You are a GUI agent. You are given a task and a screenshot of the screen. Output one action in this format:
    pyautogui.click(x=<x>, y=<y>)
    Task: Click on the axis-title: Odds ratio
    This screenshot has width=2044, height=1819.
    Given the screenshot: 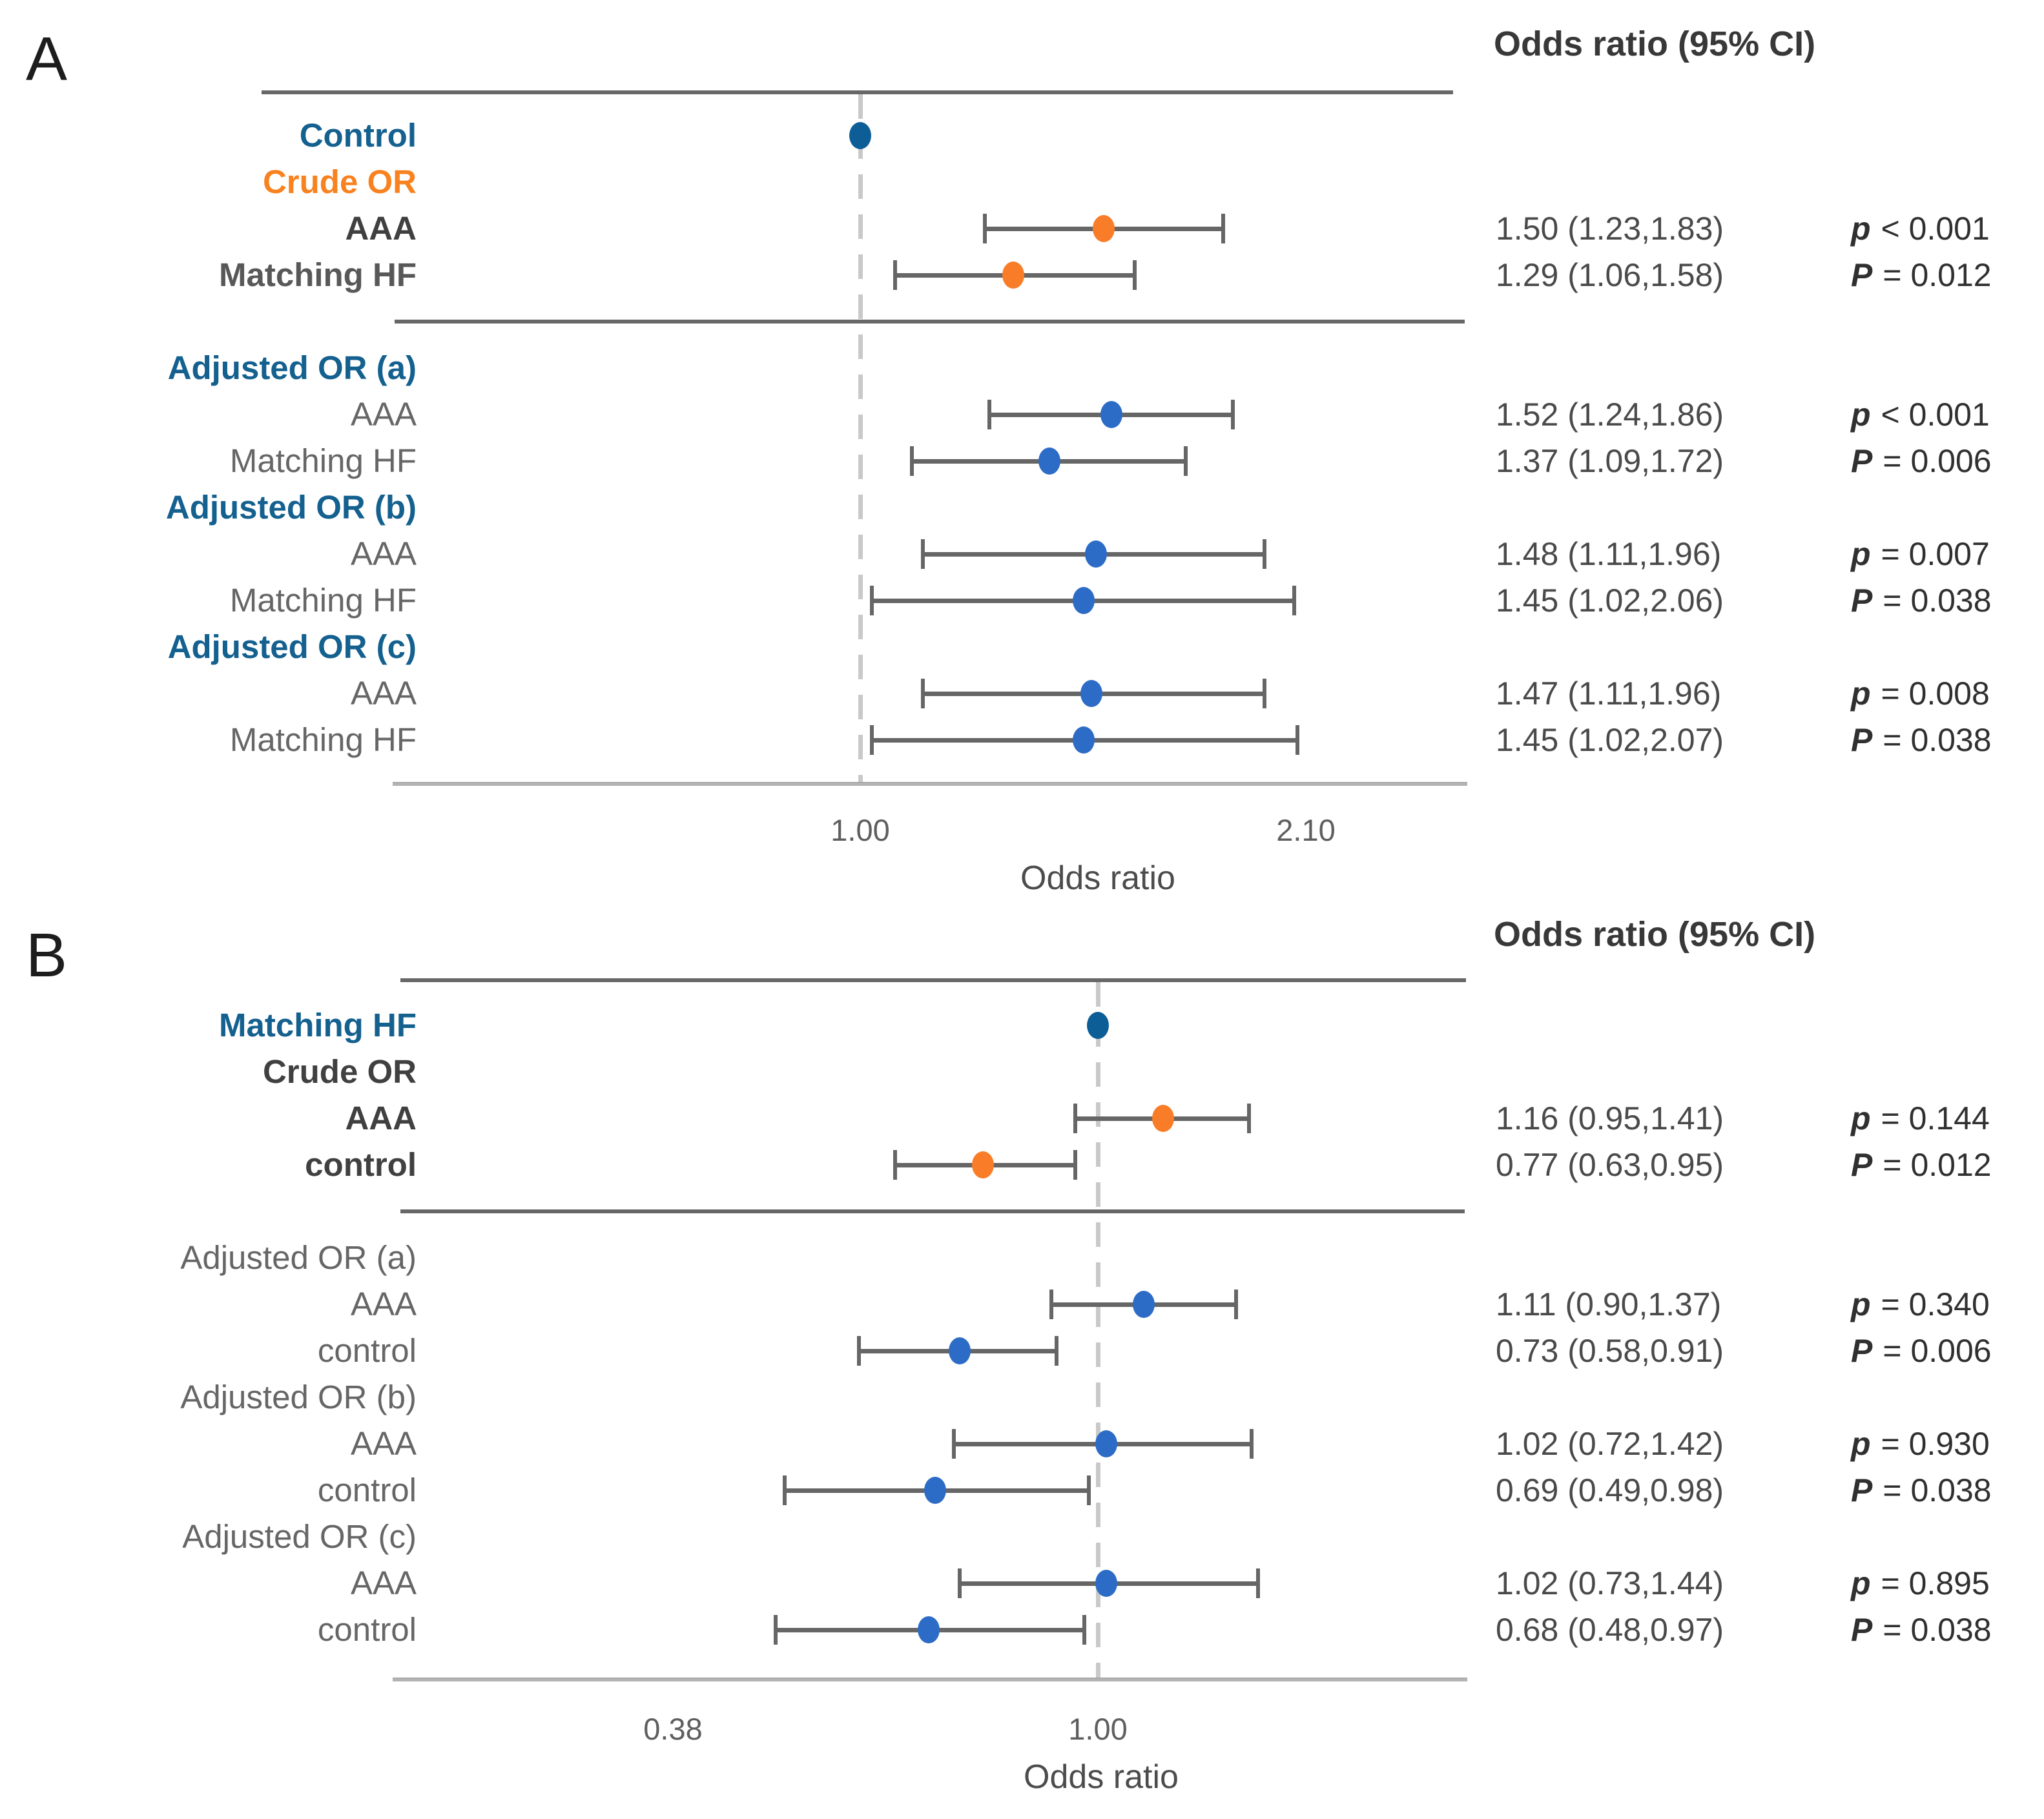 What is the action you would take?
    pyautogui.click(x=1101, y=1777)
    